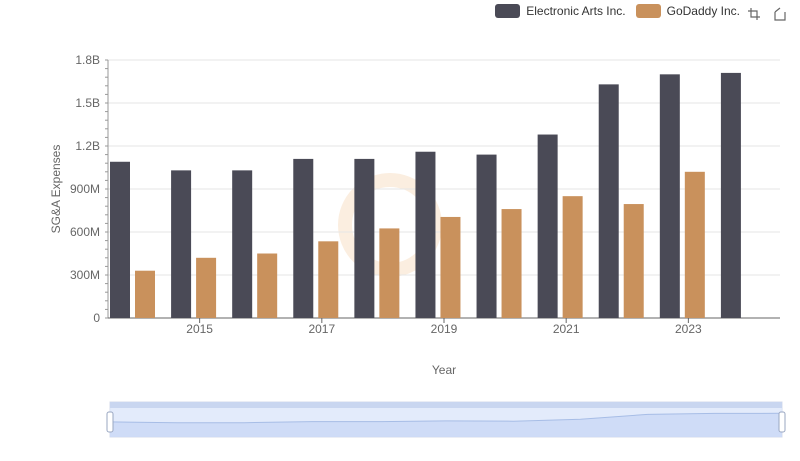 This screenshot has width=800, height=461. I want to click on x-tick-label: 2017, so click(321, 329).